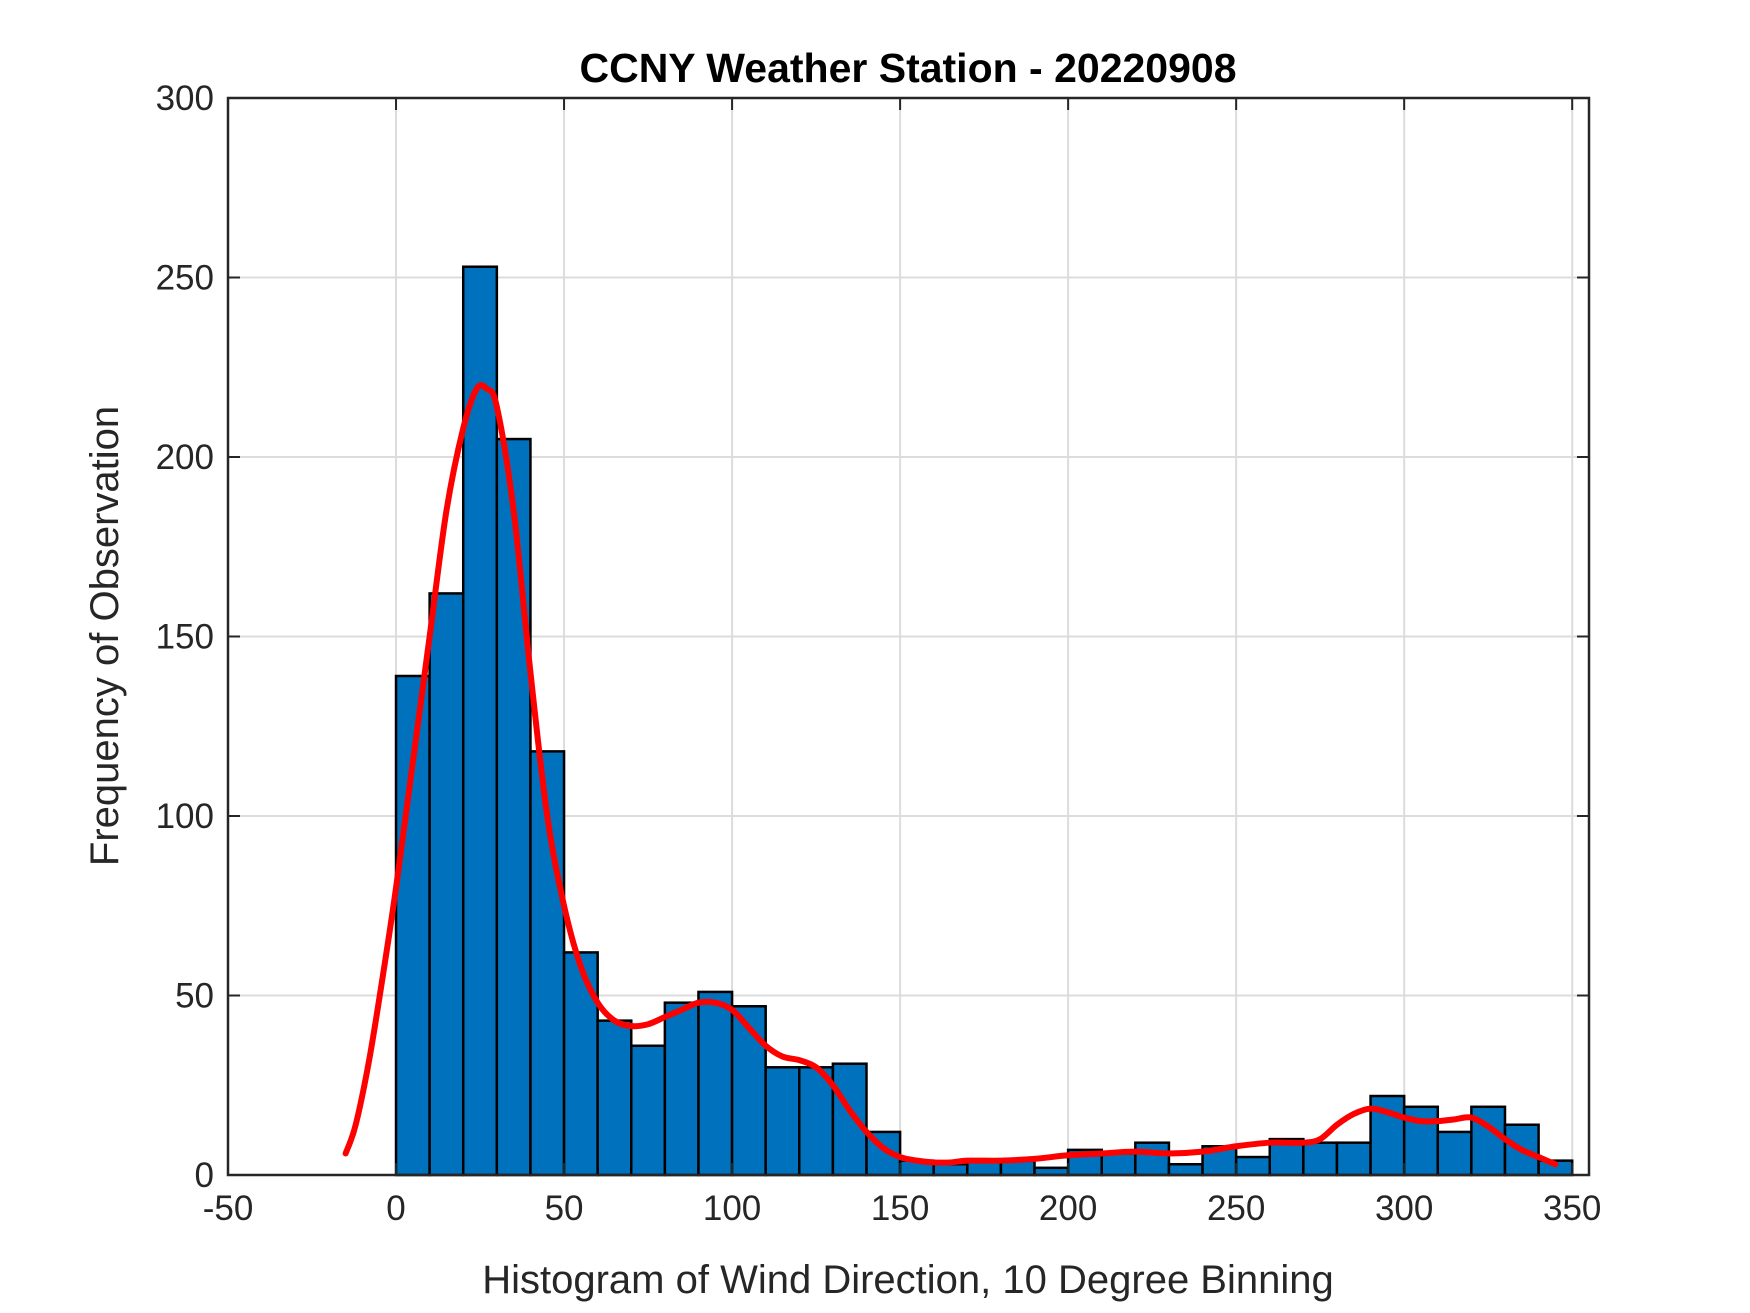 This screenshot has width=1750, height=1313. What do you see at coordinates (395, 1208) in the screenshot?
I see `x-tick-label-1: 0` at bounding box center [395, 1208].